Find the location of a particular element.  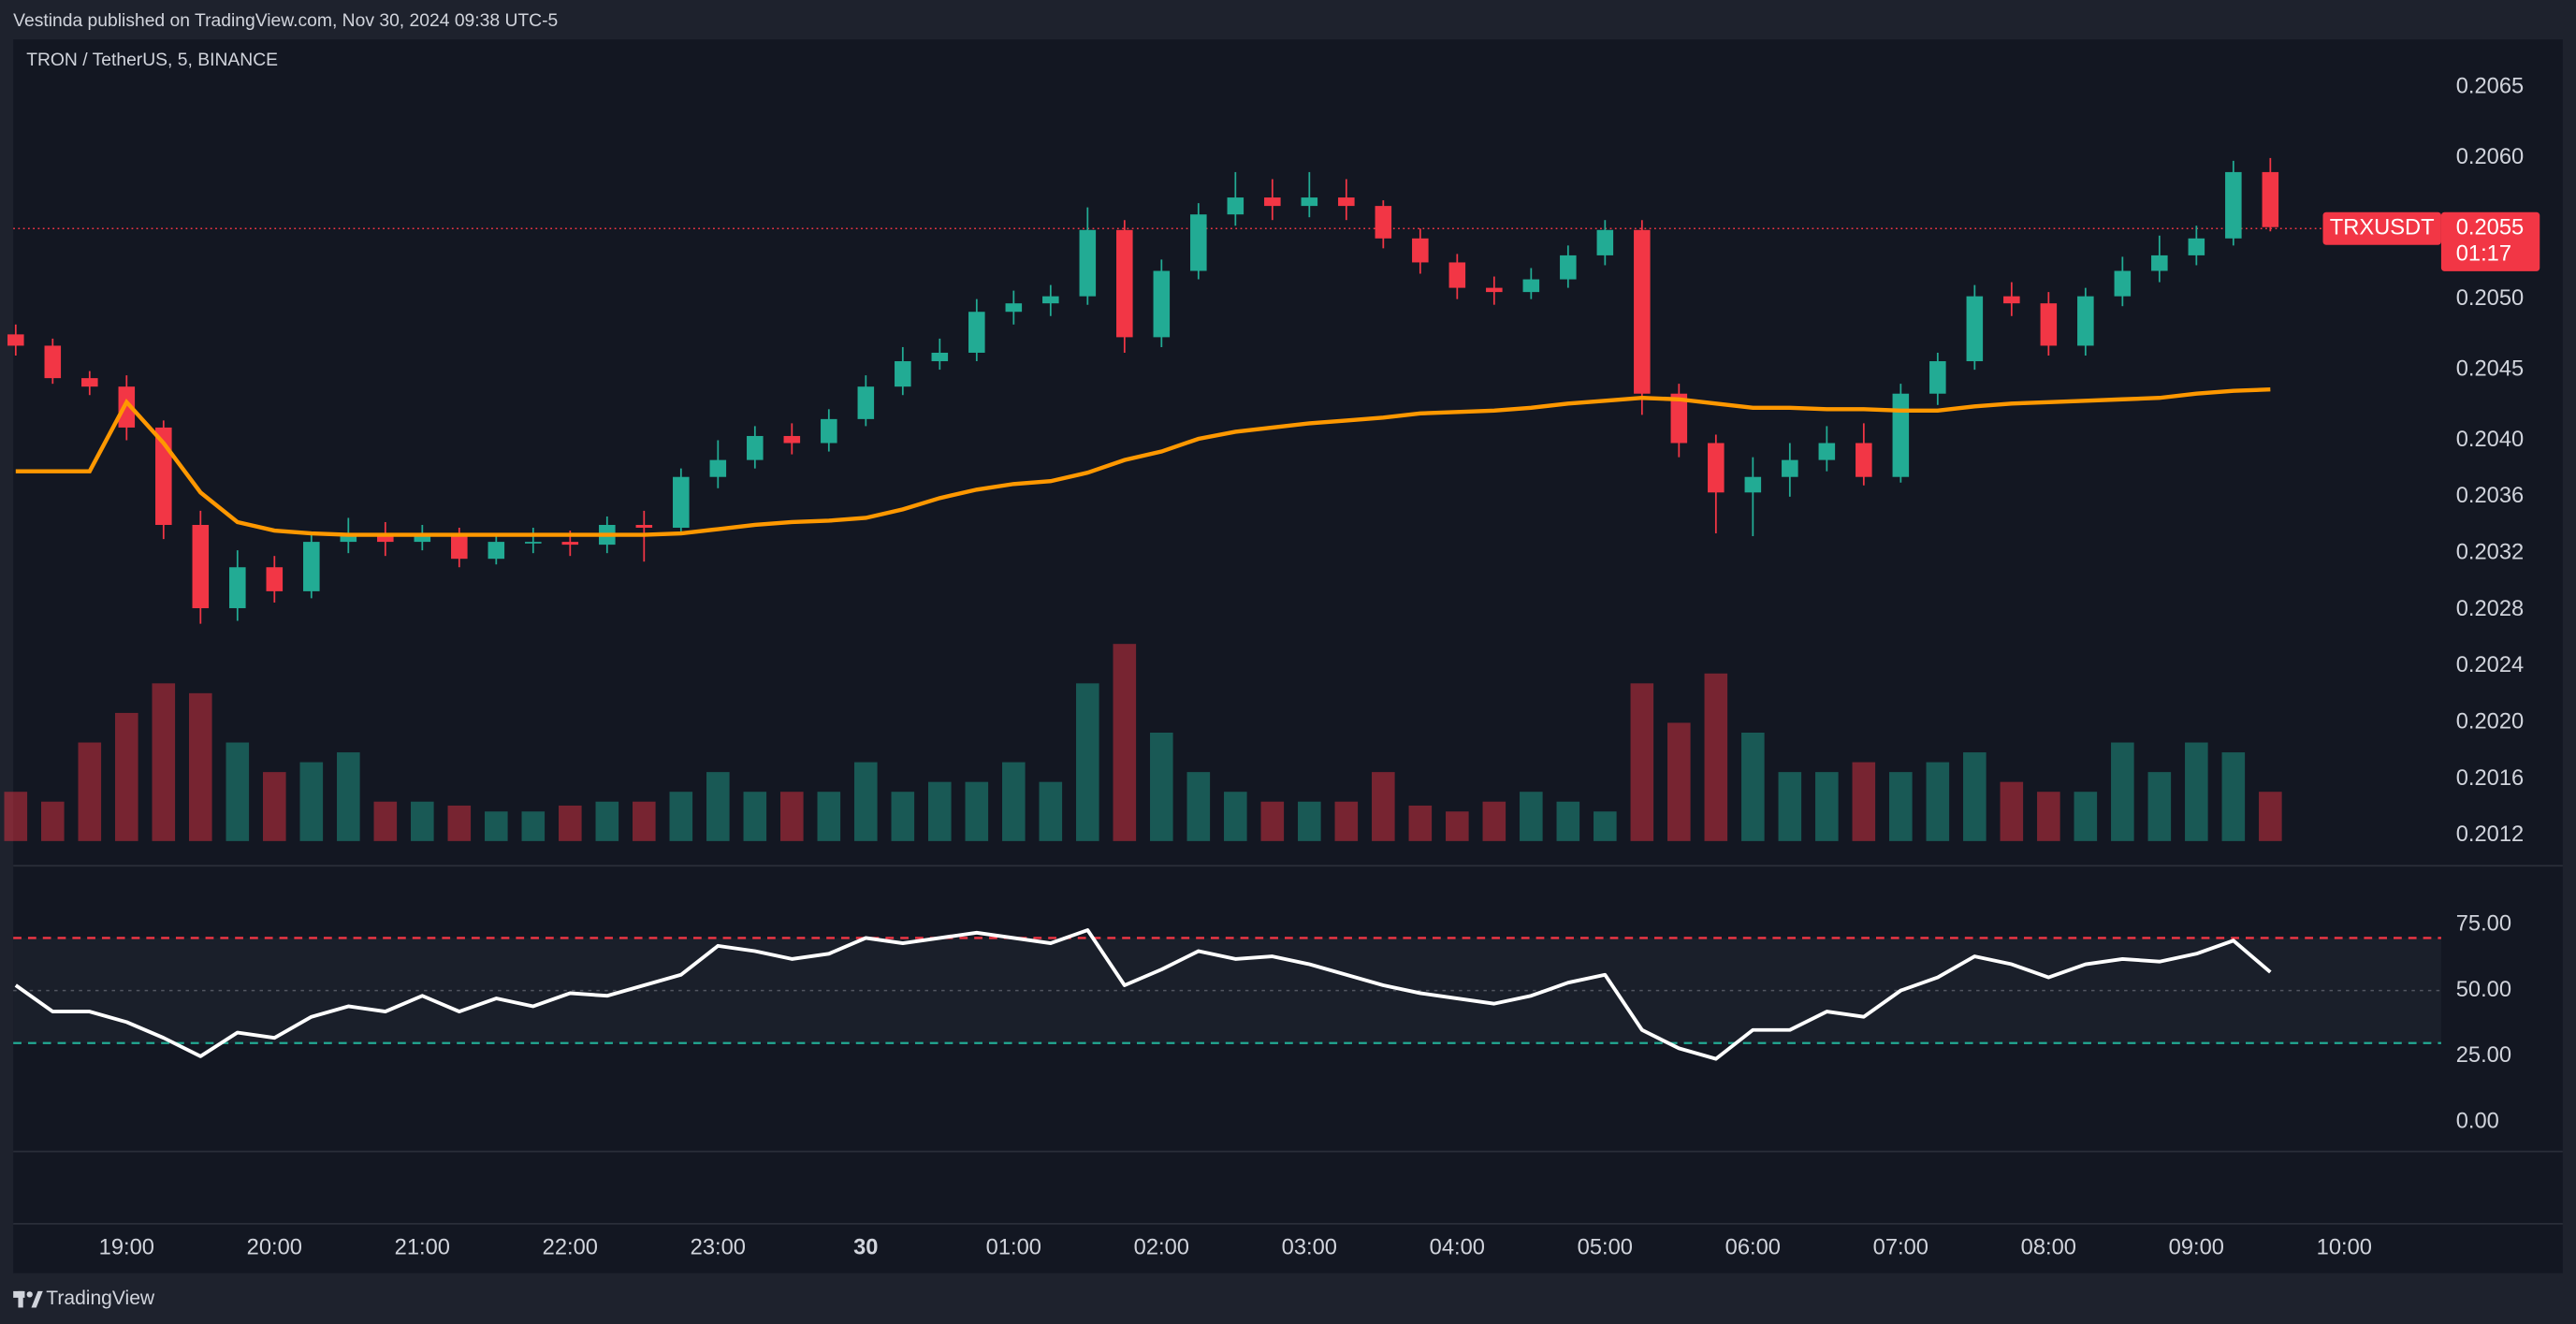

moving-average is located at coordinates (1143, 462).